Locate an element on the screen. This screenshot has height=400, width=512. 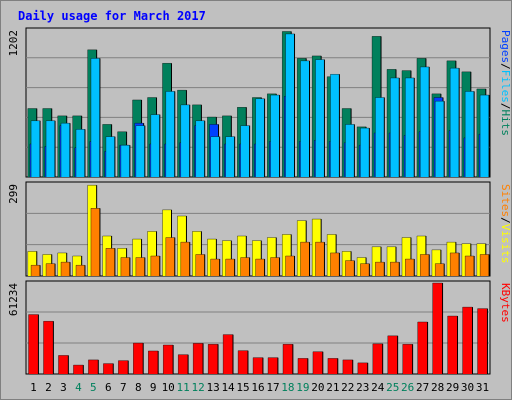
x-tick-label: 17 is located at coordinates (272, 387).